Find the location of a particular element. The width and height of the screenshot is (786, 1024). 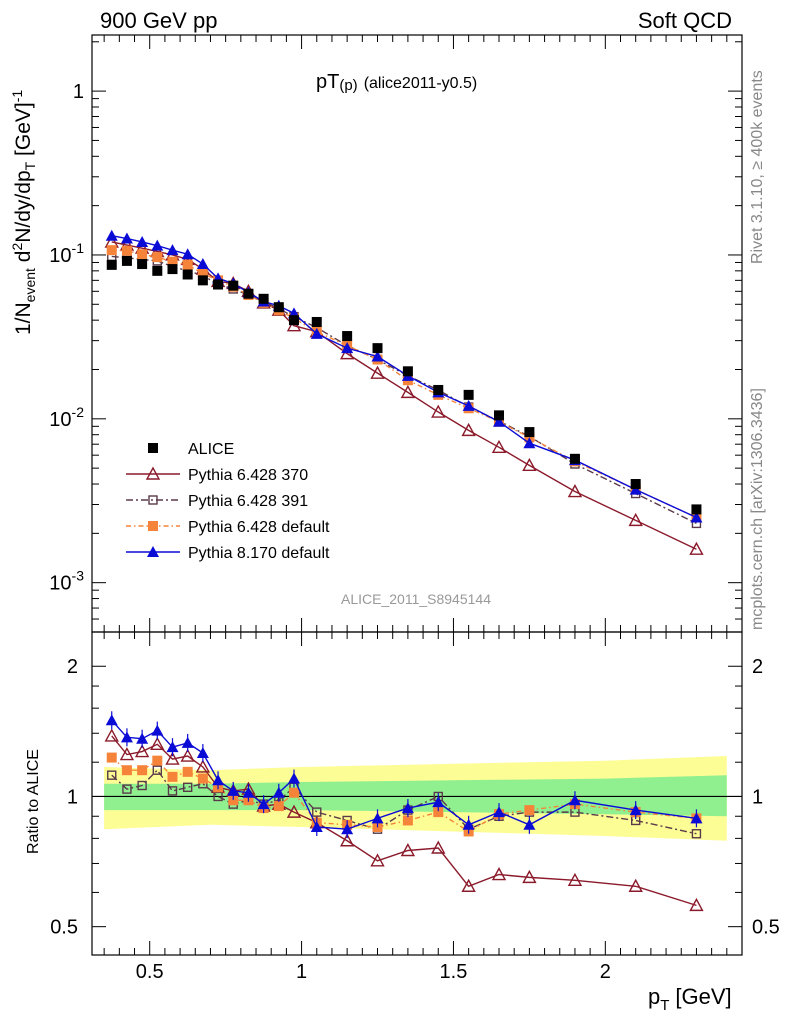

y-tick-label-bottom-right: 0.5 is located at coordinates (766, 928).